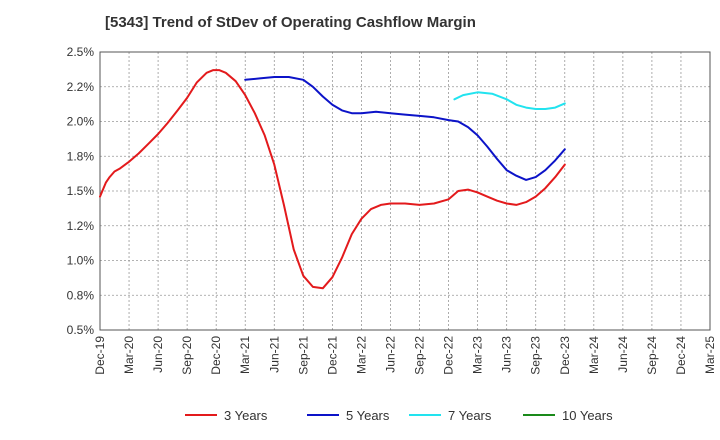 The height and width of the screenshot is (440, 720). What do you see at coordinates (274, 354) in the screenshot?
I see `x-tick-label: Jun-21` at bounding box center [274, 354].